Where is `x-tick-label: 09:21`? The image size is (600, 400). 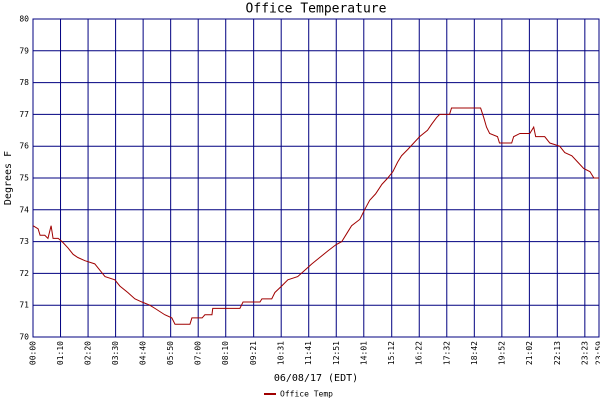 x-tick-label: 09:21 is located at coordinates (253, 353).